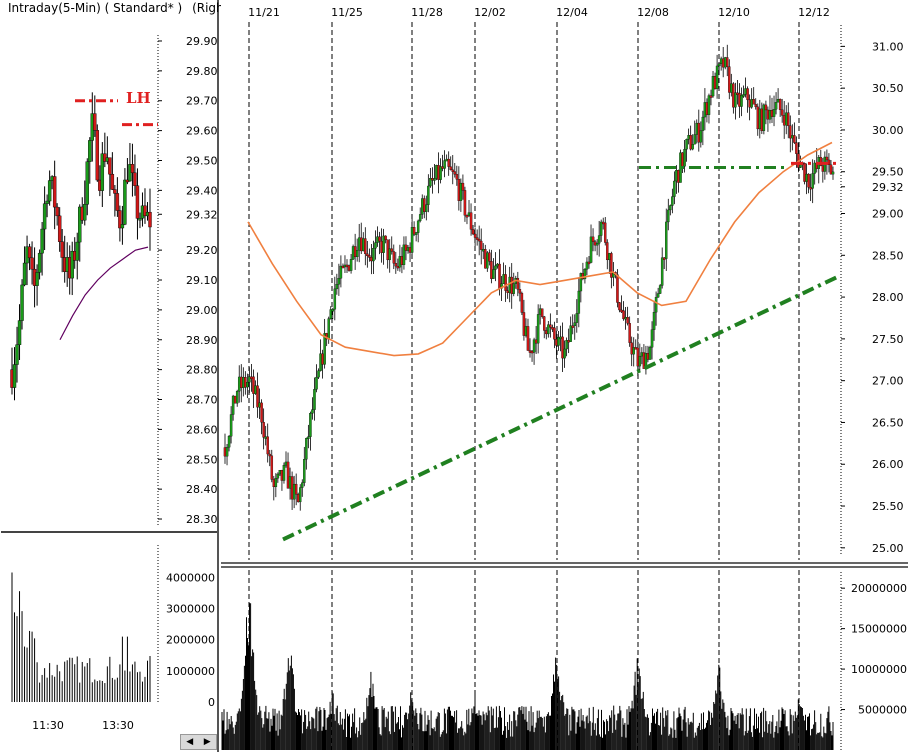 The width and height of the screenshot is (908, 752). I want to click on intraday-candles, so click(81, 246).